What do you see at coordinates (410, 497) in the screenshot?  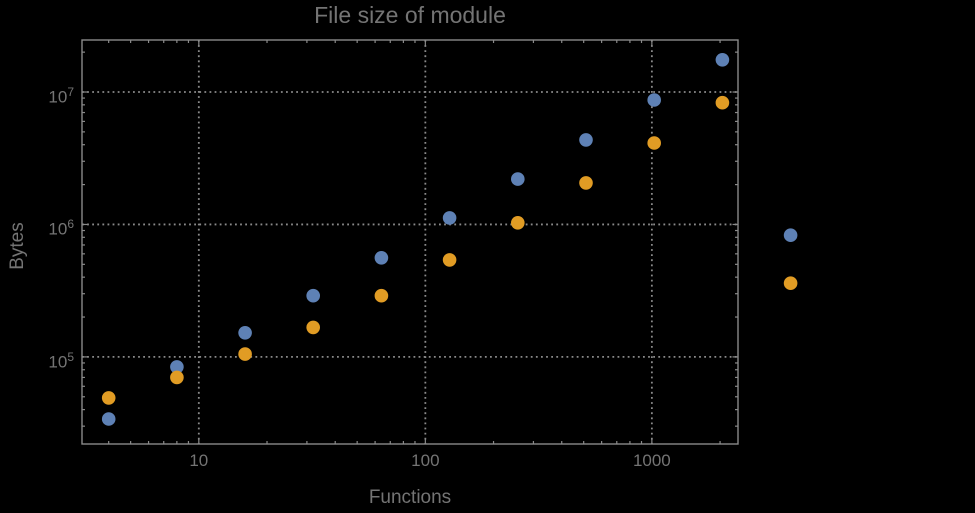 I see `x-axis-label: Functions` at bounding box center [410, 497].